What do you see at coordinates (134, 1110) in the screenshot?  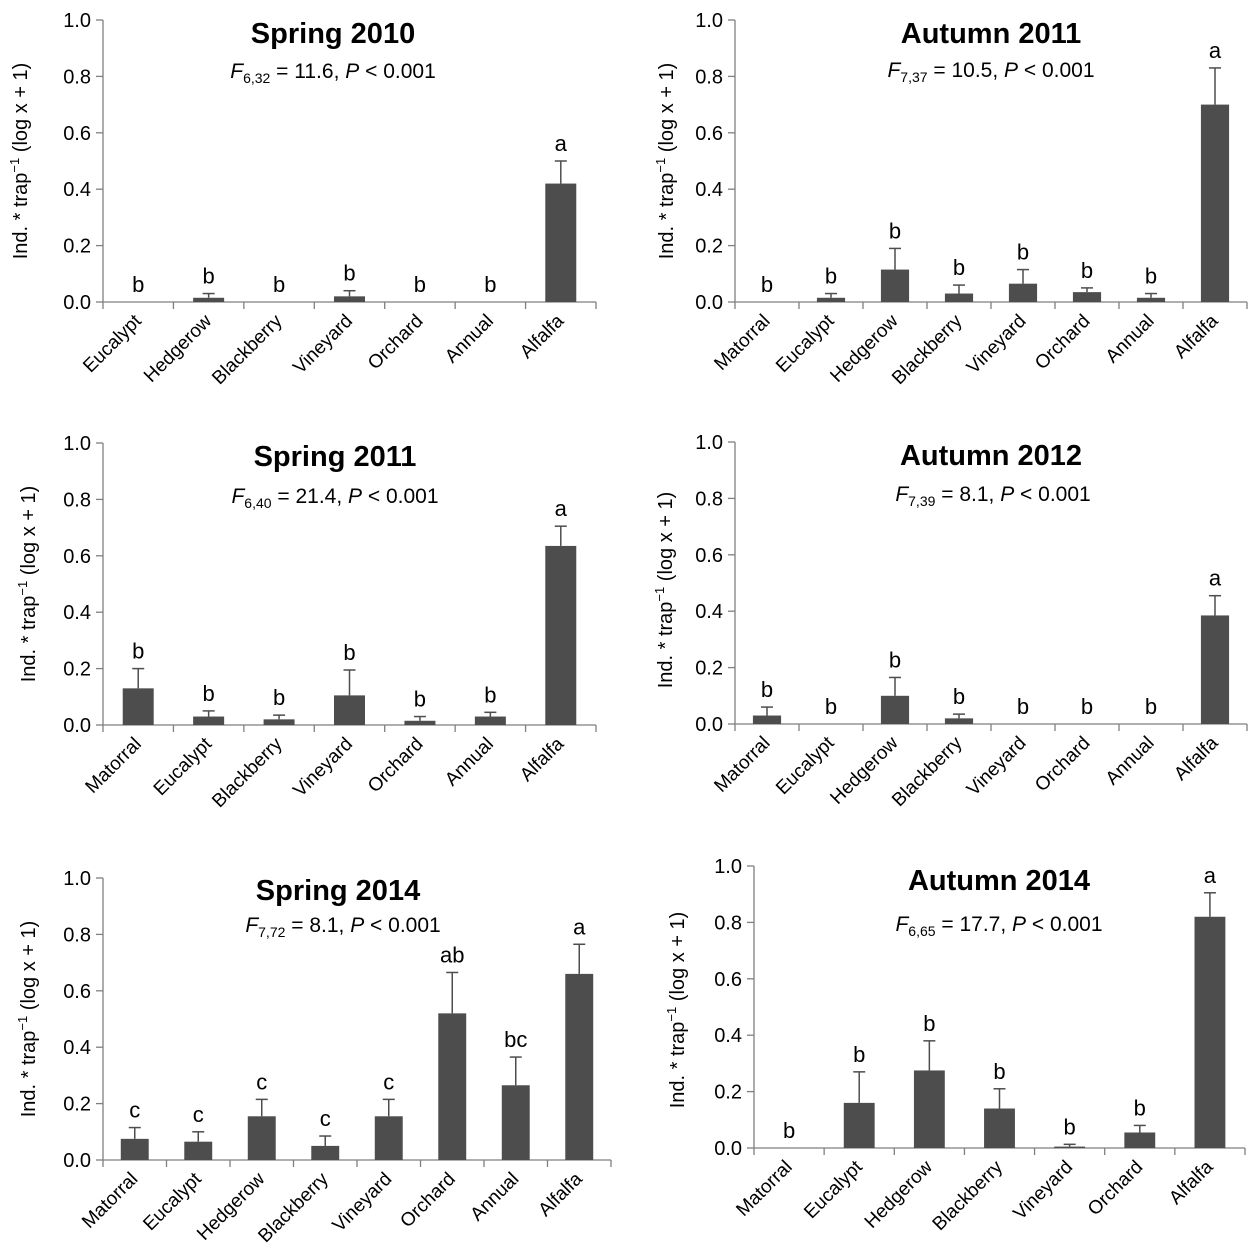 I see `significance-letter-matorral: c` at bounding box center [134, 1110].